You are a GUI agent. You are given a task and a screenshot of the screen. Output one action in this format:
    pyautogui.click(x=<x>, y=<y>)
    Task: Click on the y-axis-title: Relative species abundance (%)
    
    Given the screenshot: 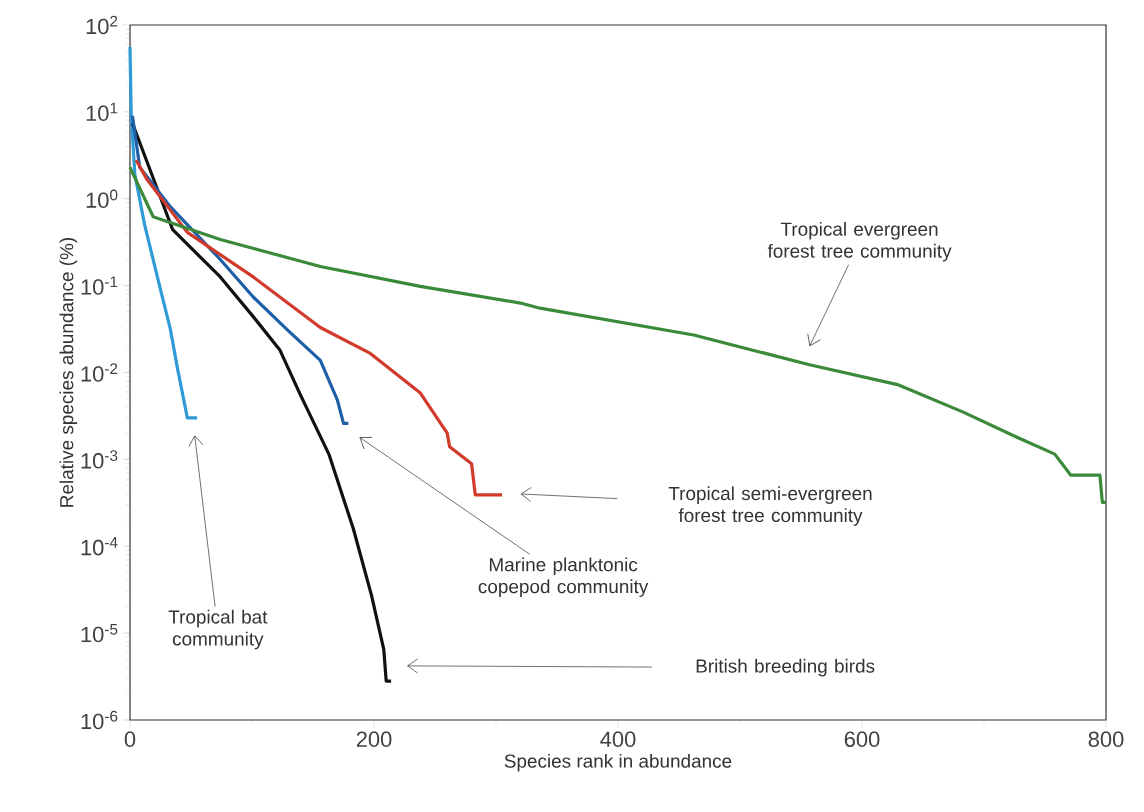 What is the action you would take?
    pyautogui.click(x=68, y=372)
    